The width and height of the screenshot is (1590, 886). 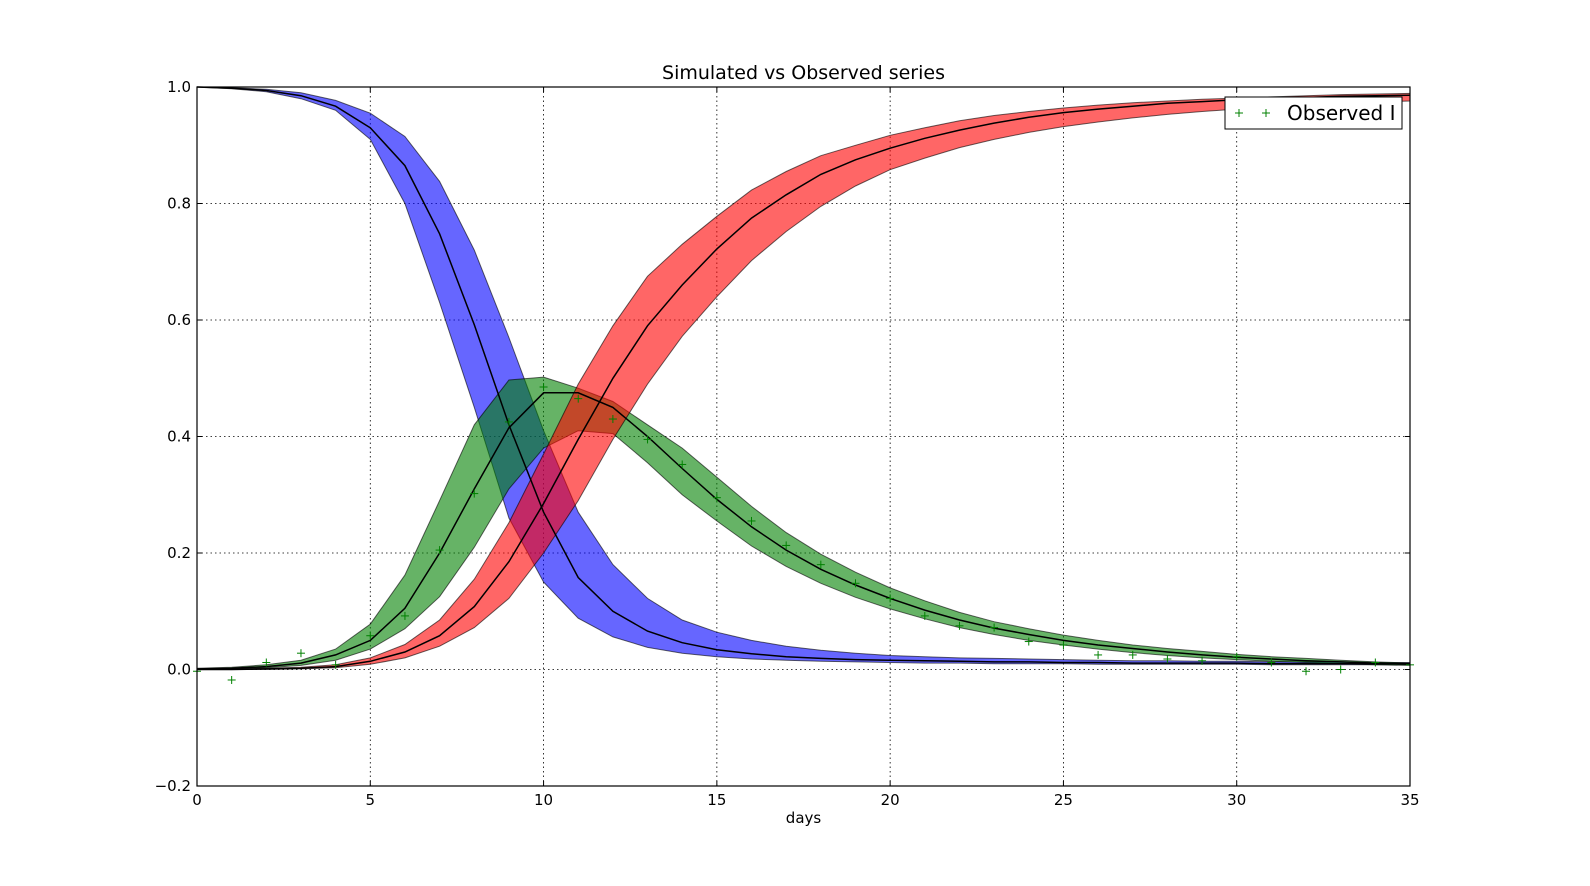 What do you see at coordinates (173, 786) in the screenshot?
I see `y-tick-label: −0.2` at bounding box center [173, 786].